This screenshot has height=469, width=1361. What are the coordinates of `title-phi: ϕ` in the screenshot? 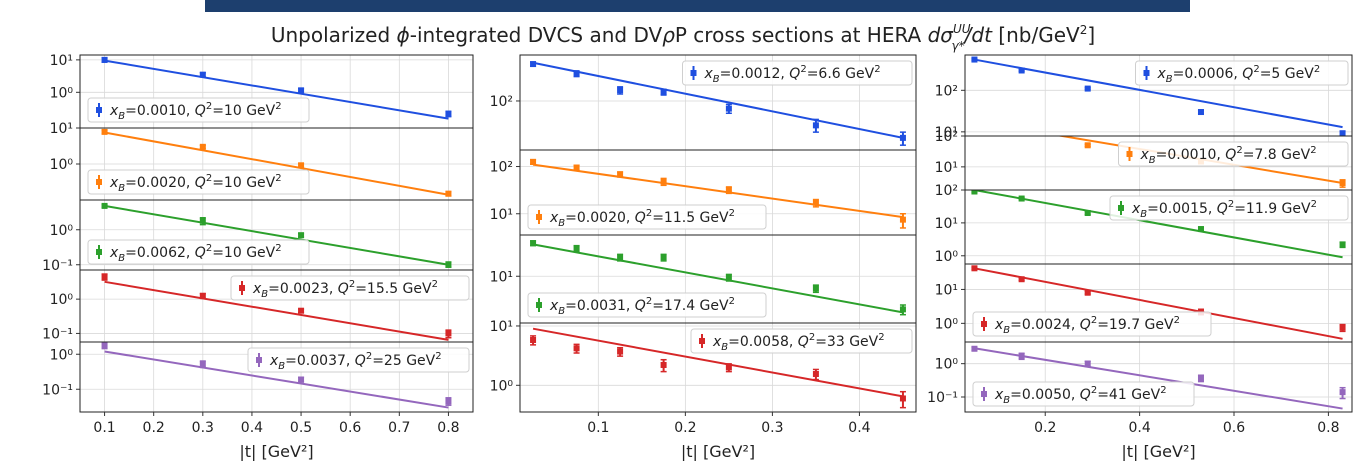 It's located at (403, 35).